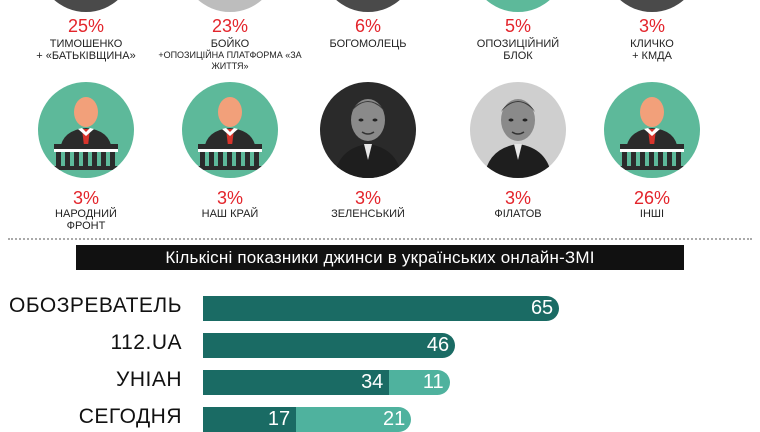 The height and width of the screenshot is (432, 760). What do you see at coordinates (652, 198) in the screenshot?
I see `candidate-percent: 26%` at bounding box center [652, 198].